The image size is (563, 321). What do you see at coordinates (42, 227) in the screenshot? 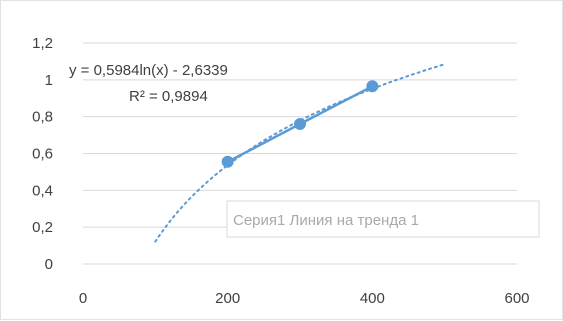
I see `y-tick-label: 0,2` at bounding box center [42, 227].